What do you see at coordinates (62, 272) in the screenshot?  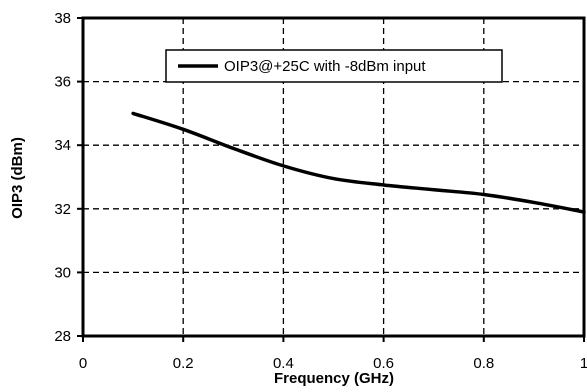 I see `y-tick-label: 30` at bounding box center [62, 272].